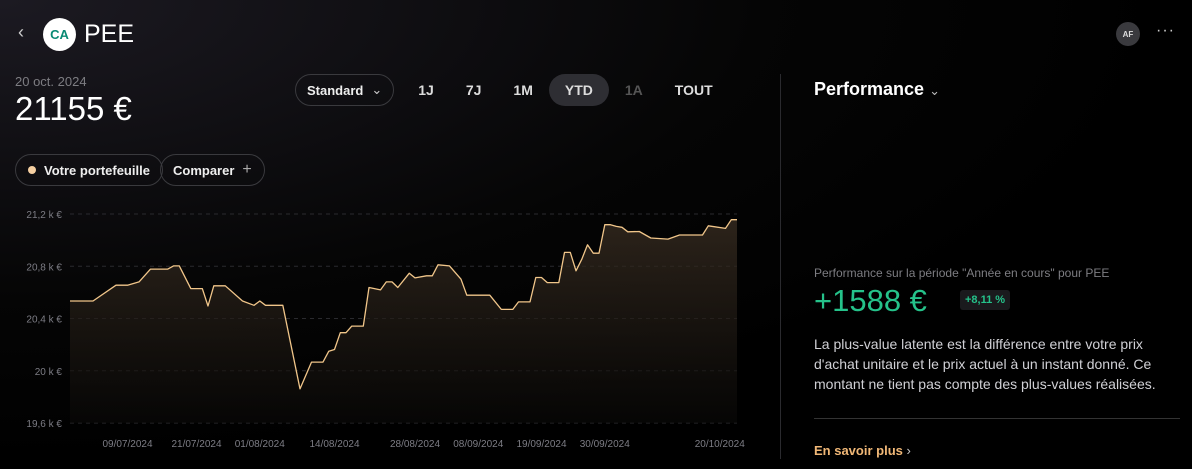  I want to click on portfolio-legend-button: Votre portefeuille, so click(89, 170).